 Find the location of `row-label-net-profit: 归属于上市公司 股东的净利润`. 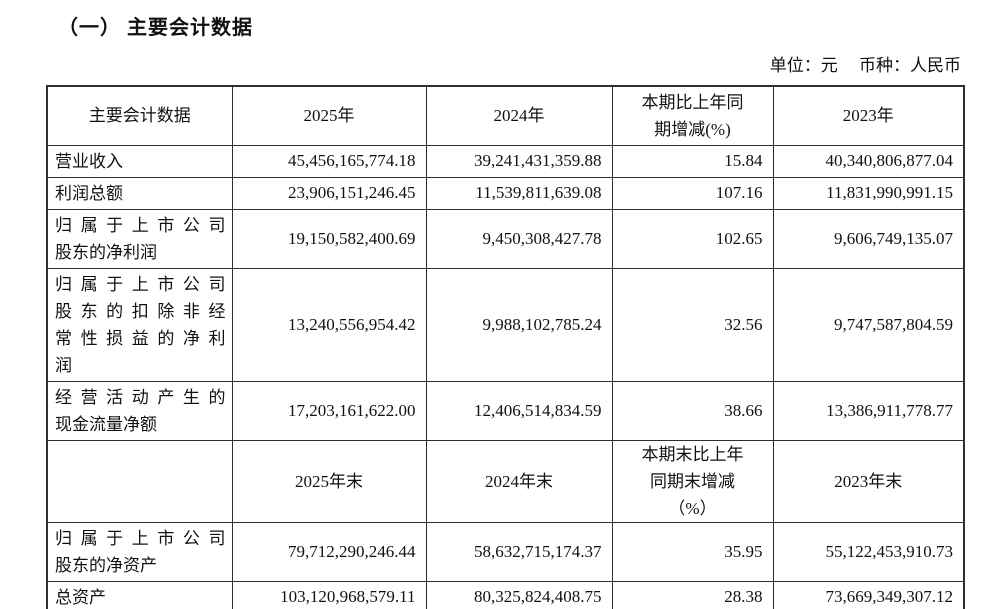

row-label-net-profit: 归属于上市公司 股东的净利润 is located at coordinates (139, 238).